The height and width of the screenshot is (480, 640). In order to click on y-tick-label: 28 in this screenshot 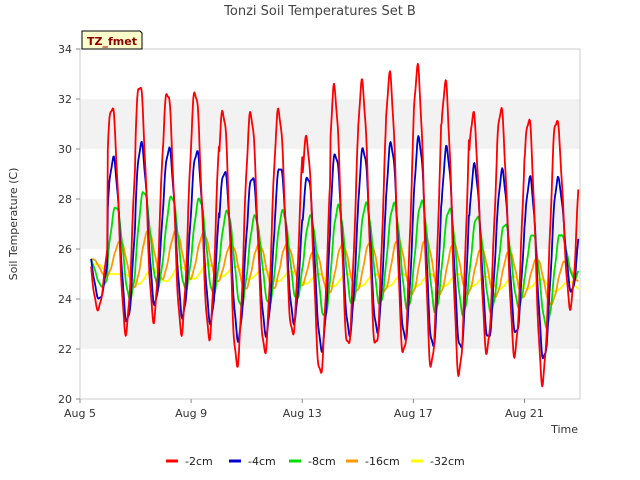, I will do `click(65, 199)`.